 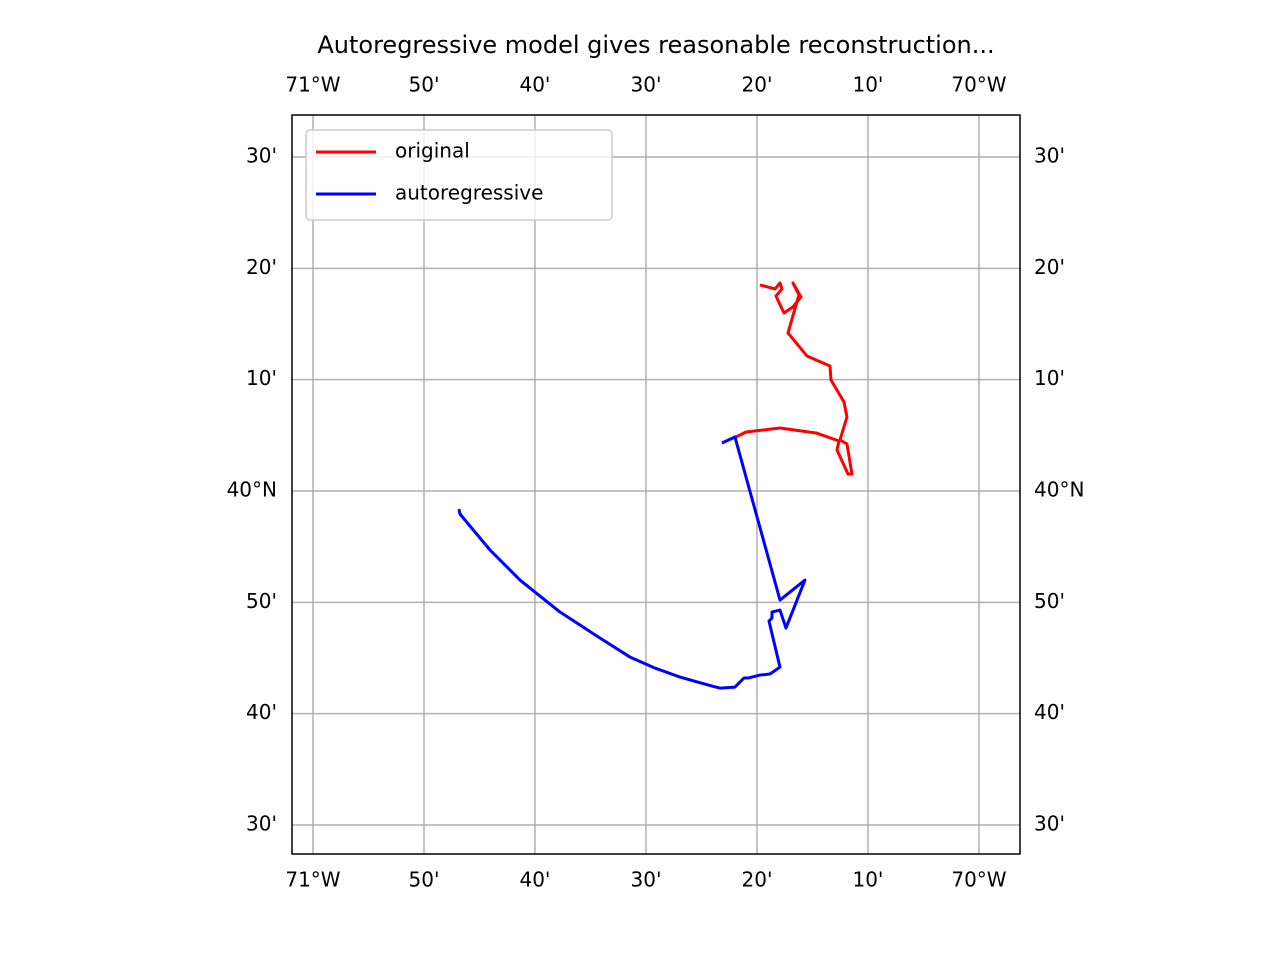 What do you see at coordinates (432, 151) in the screenshot?
I see `legend-label: original` at bounding box center [432, 151].